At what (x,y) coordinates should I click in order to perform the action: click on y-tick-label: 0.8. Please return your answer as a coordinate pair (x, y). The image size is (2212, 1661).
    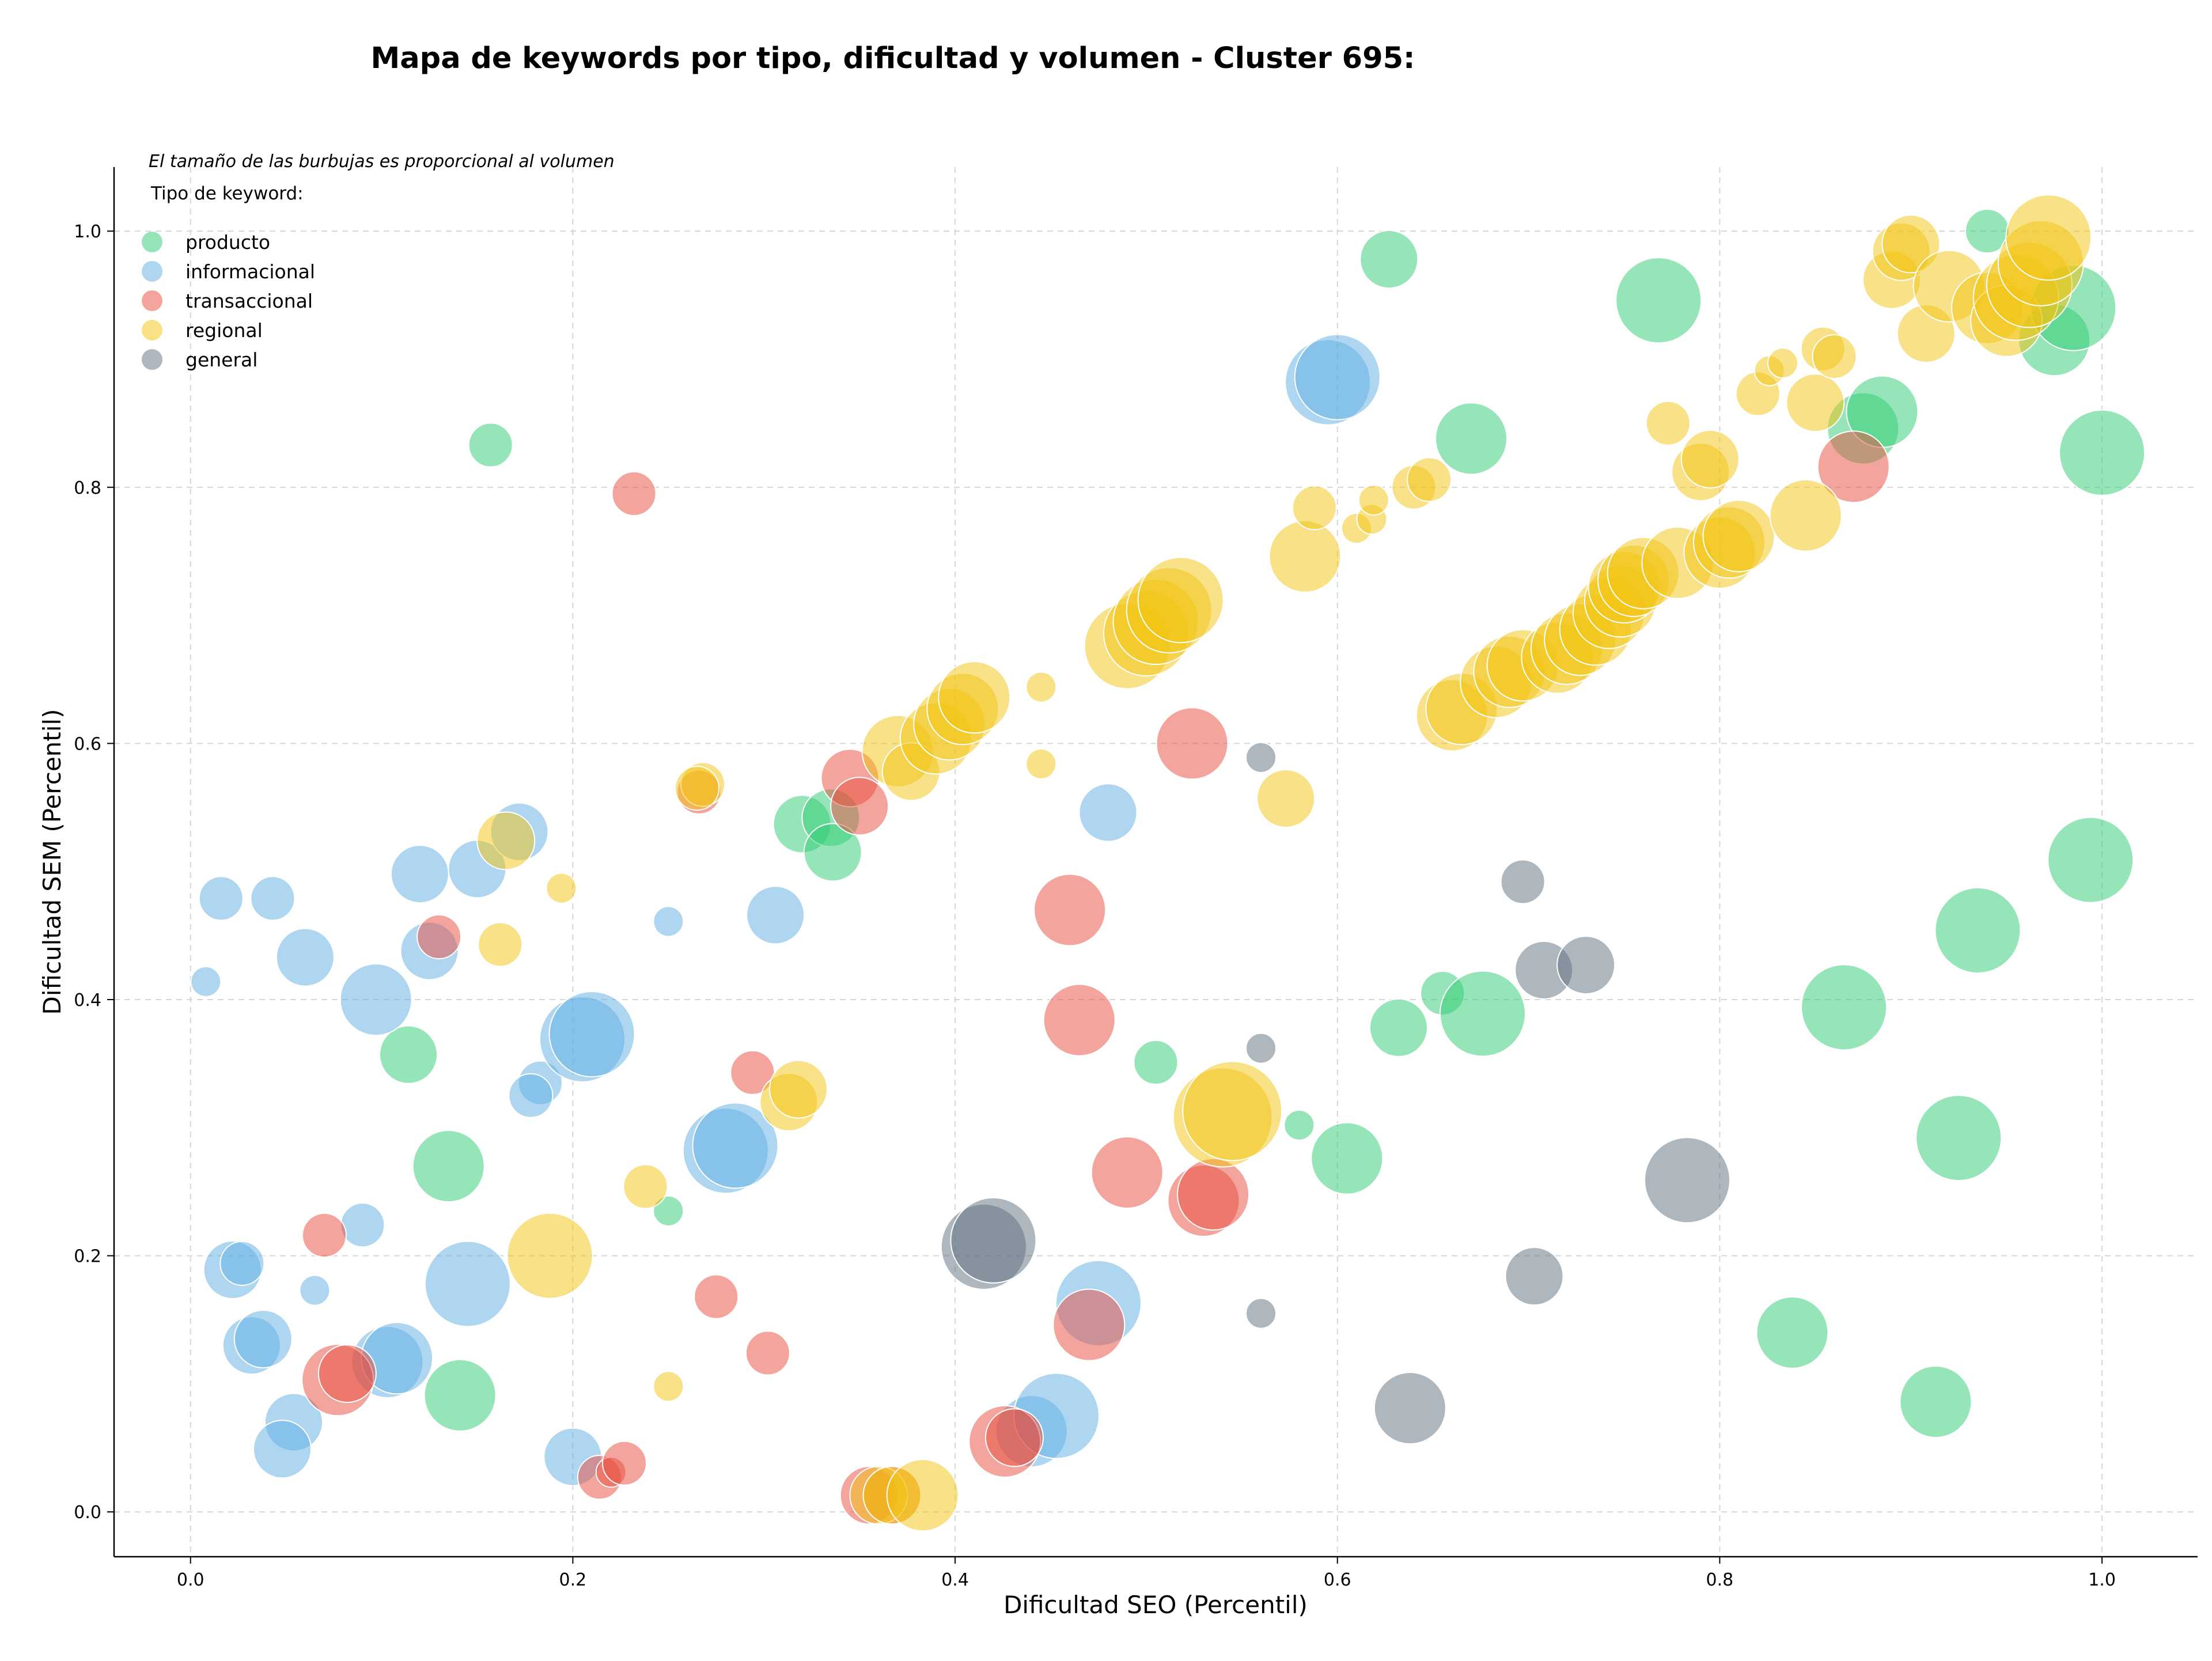
    Looking at the image, I should click on (87, 488).